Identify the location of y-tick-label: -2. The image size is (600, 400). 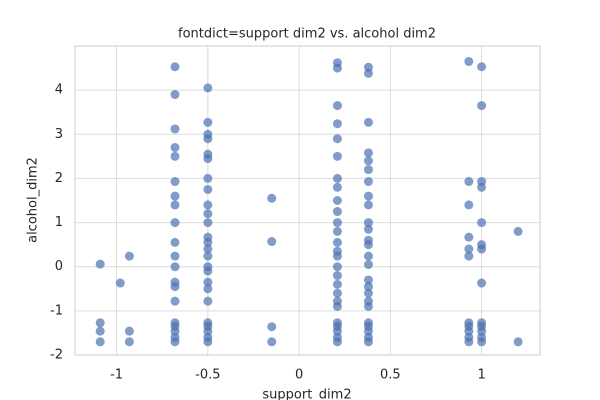
(56, 355).